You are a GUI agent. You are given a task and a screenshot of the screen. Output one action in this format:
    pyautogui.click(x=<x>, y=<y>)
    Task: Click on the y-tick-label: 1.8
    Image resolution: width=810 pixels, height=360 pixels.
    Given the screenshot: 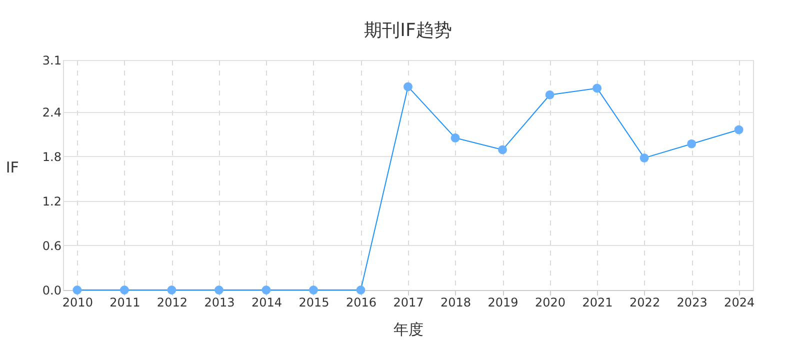 What is the action you would take?
    pyautogui.click(x=52, y=157)
    